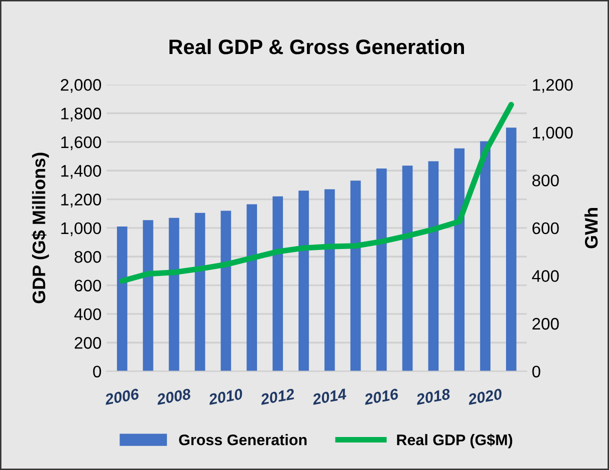 The width and height of the screenshot is (609, 470). Describe the element at coordinates (122, 396) in the screenshot. I see `x-tick-label: 2006` at that location.